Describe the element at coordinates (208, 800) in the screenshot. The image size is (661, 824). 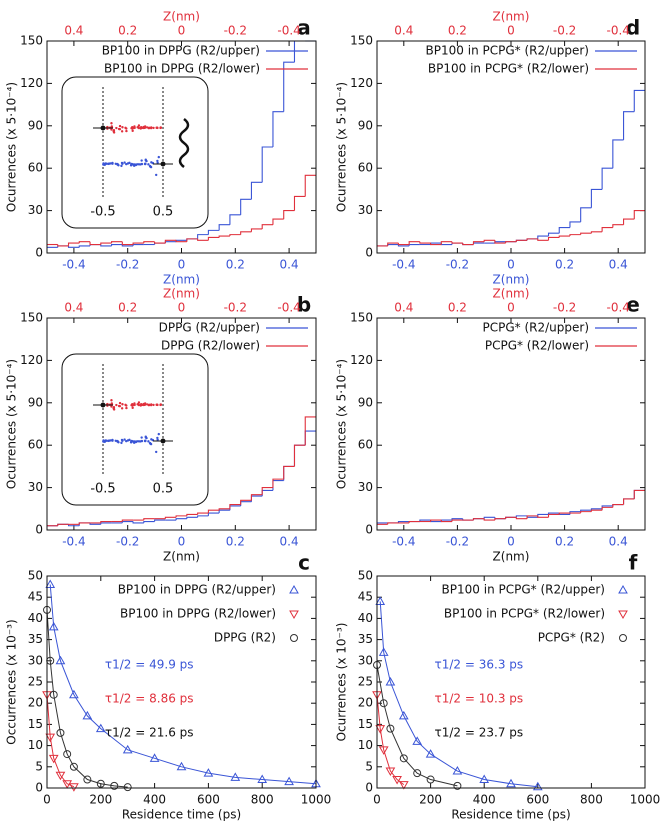
I see `x-tick-label: 600` at that location.